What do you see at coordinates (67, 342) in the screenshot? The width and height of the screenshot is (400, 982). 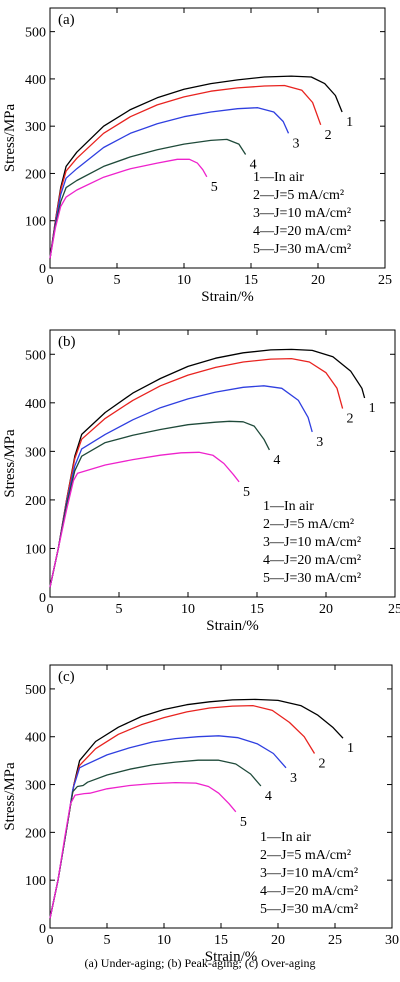 I see `panel-label: (b)` at bounding box center [67, 342].